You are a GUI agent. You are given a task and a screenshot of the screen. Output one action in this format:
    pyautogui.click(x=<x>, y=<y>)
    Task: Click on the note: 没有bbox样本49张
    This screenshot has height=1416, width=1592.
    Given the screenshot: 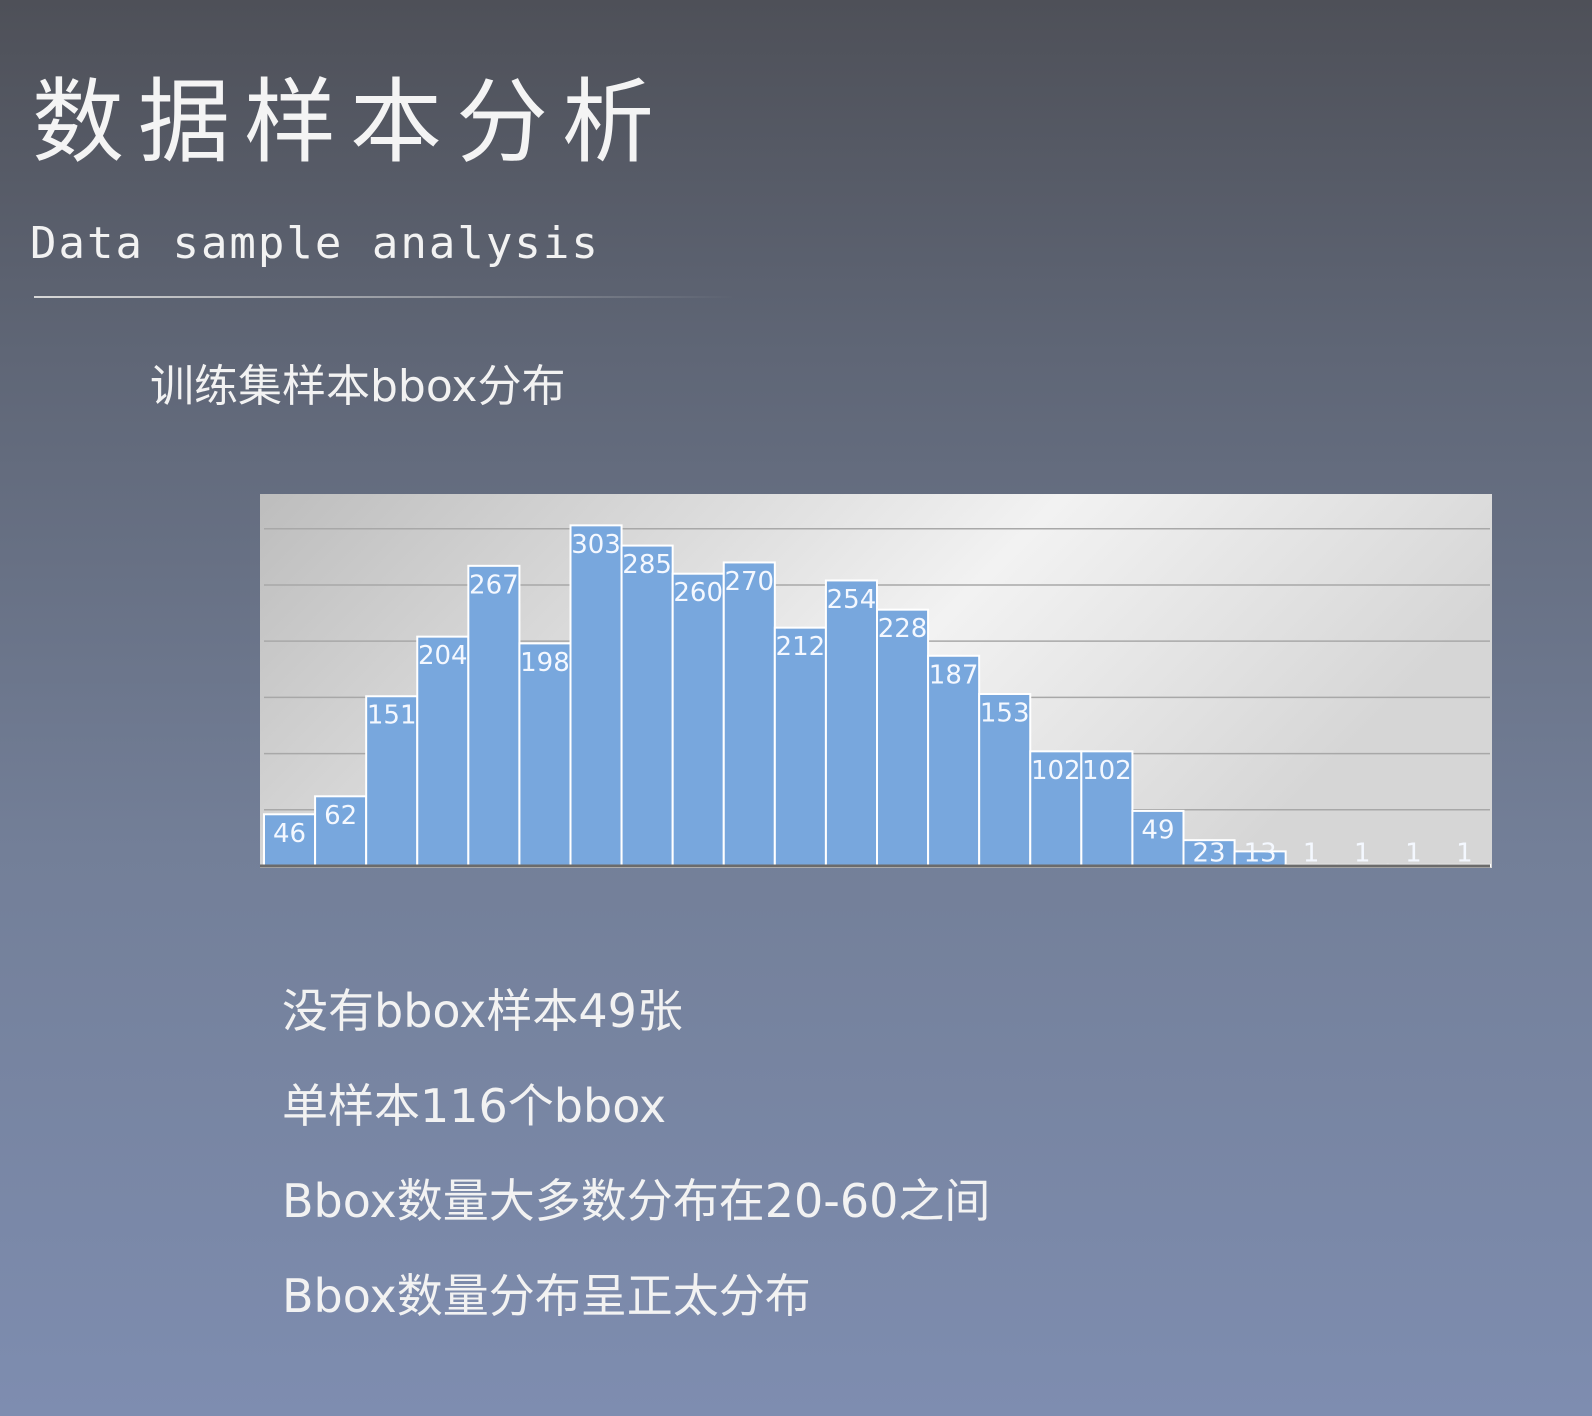 What is the action you would take?
    pyautogui.click(x=482, y=1011)
    